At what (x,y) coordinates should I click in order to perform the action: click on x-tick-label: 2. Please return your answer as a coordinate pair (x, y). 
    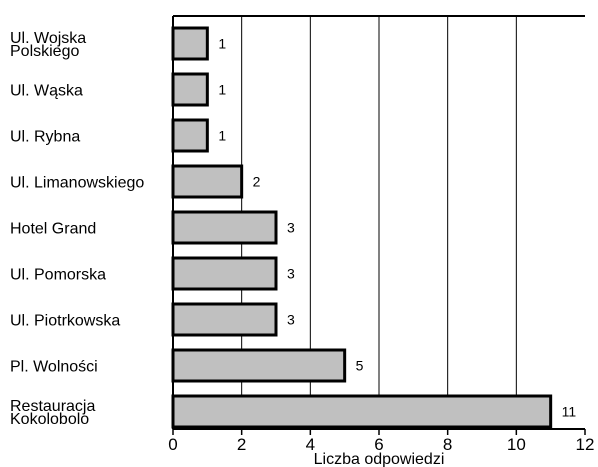
    Looking at the image, I should click on (241, 444).